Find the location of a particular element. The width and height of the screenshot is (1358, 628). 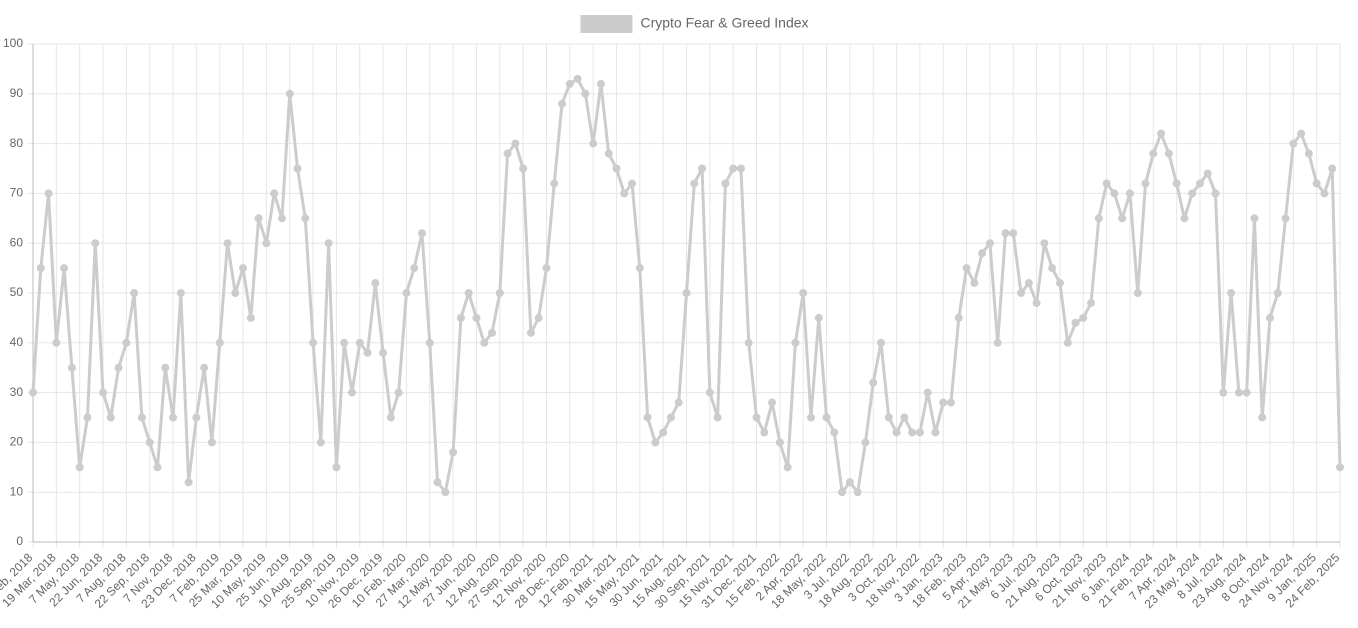

y-tick-label: 50 is located at coordinates (17, 292).